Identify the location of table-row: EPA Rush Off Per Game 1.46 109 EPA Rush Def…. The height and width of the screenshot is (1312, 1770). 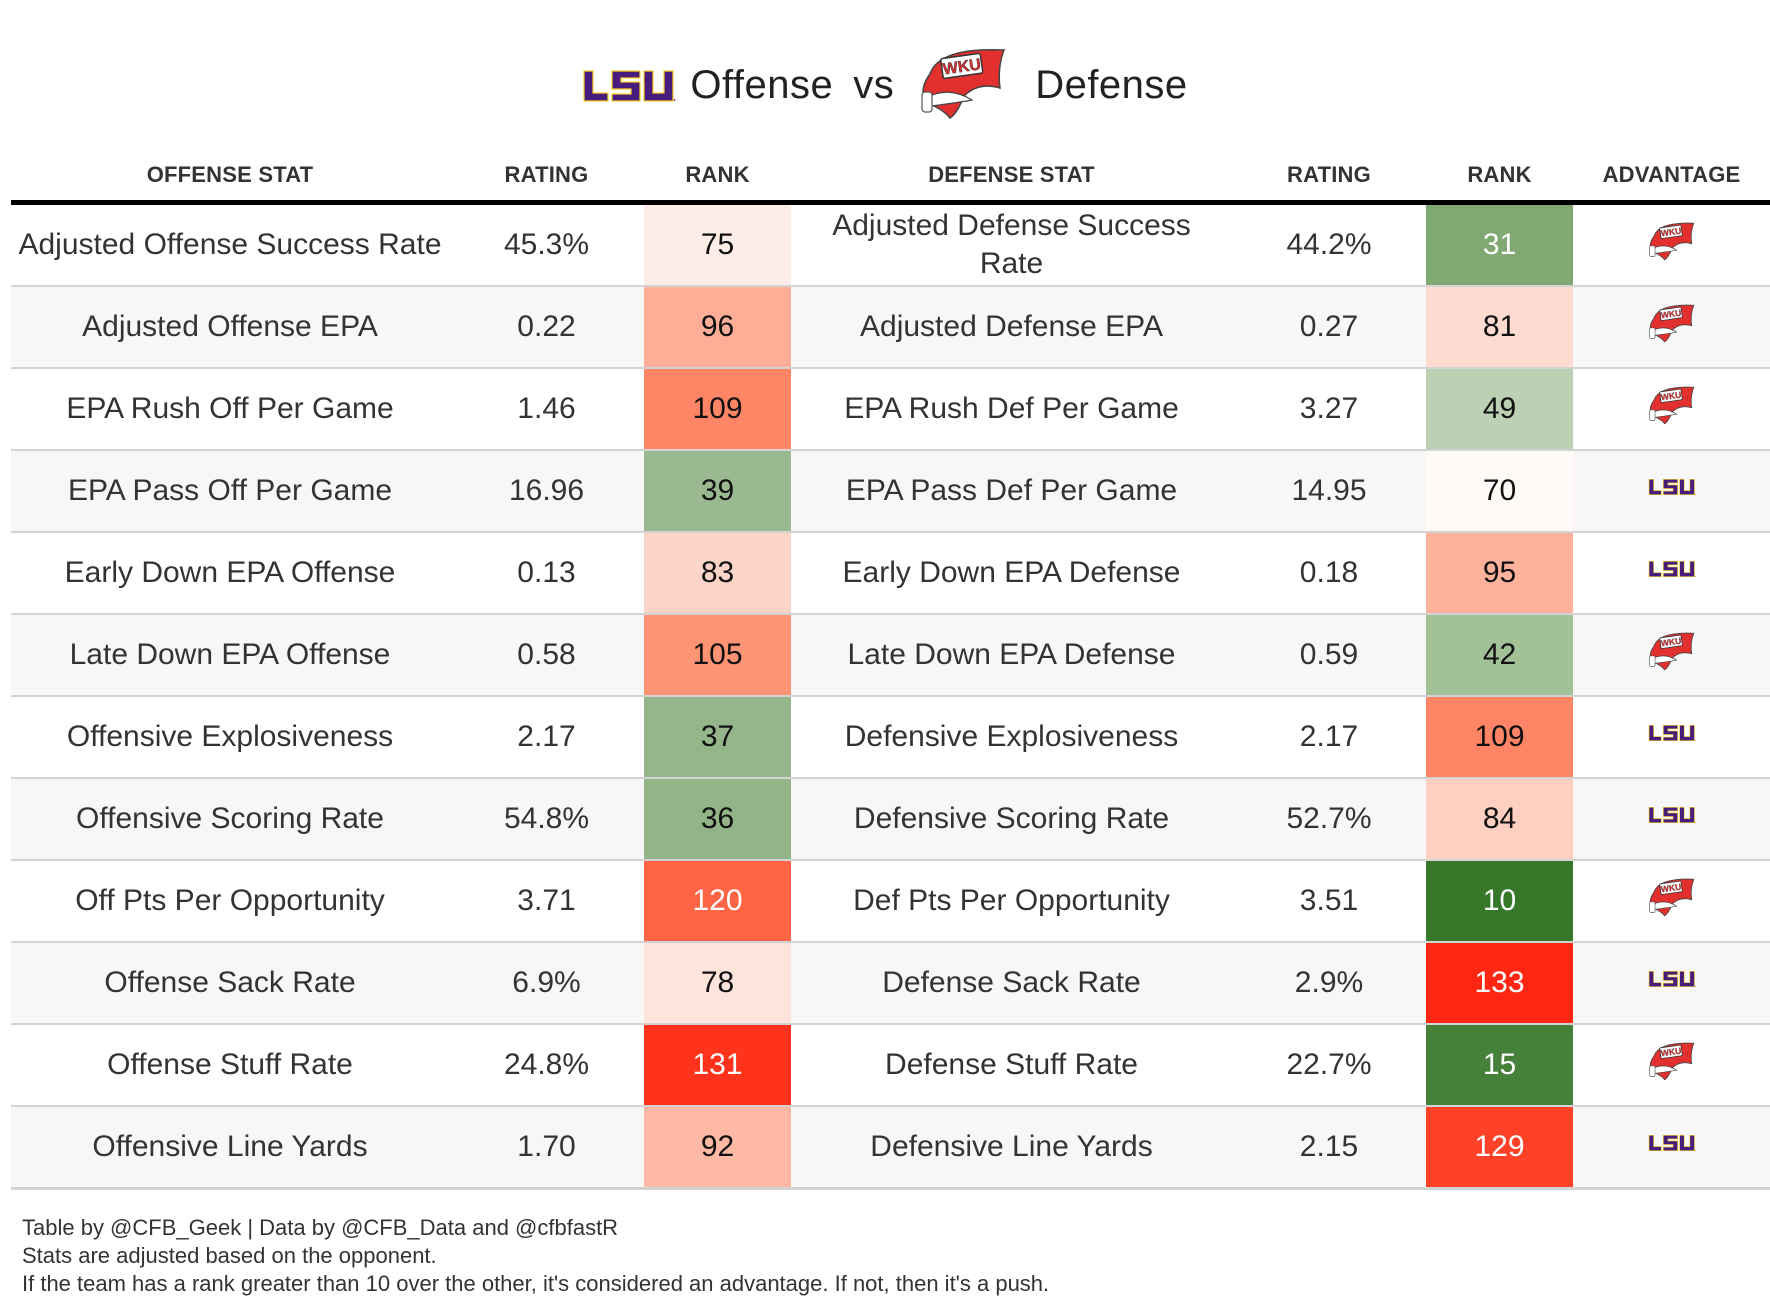
(890, 409).